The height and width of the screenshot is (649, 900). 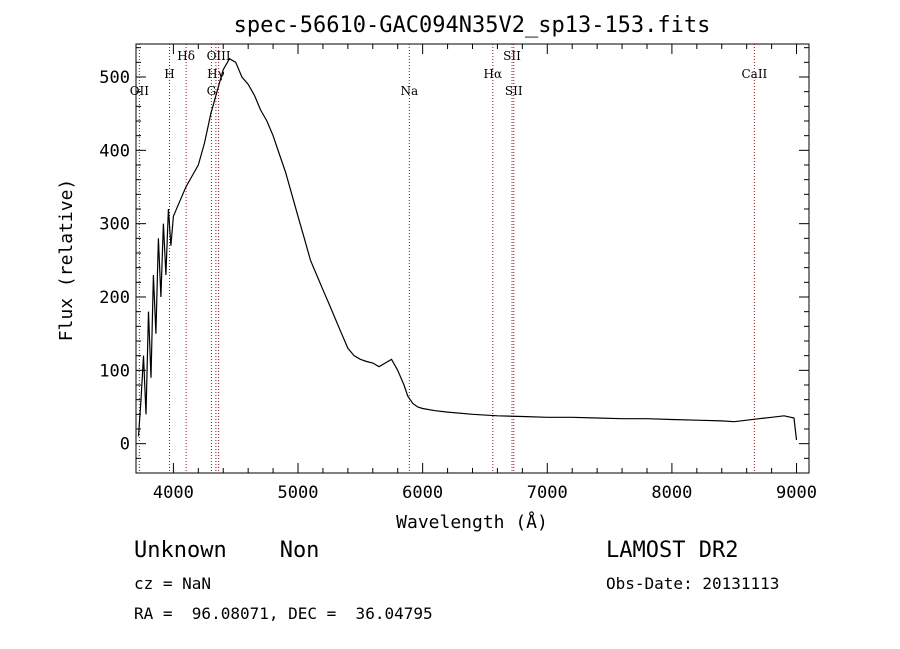 What do you see at coordinates (173, 493) in the screenshot?
I see `x-tick-label: 4000` at bounding box center [173, 493].